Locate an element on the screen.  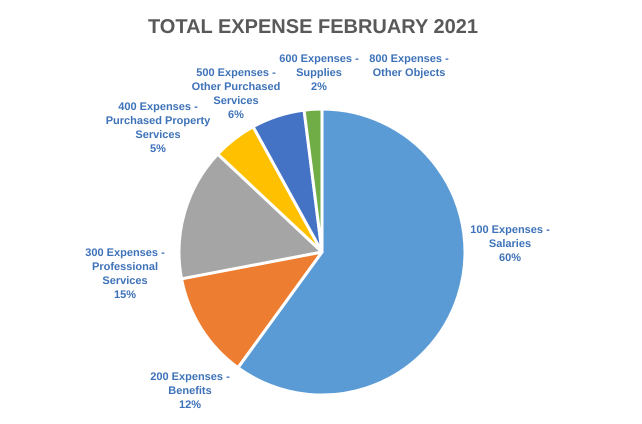
data-label: 12% is located at coordinates (190, 405).